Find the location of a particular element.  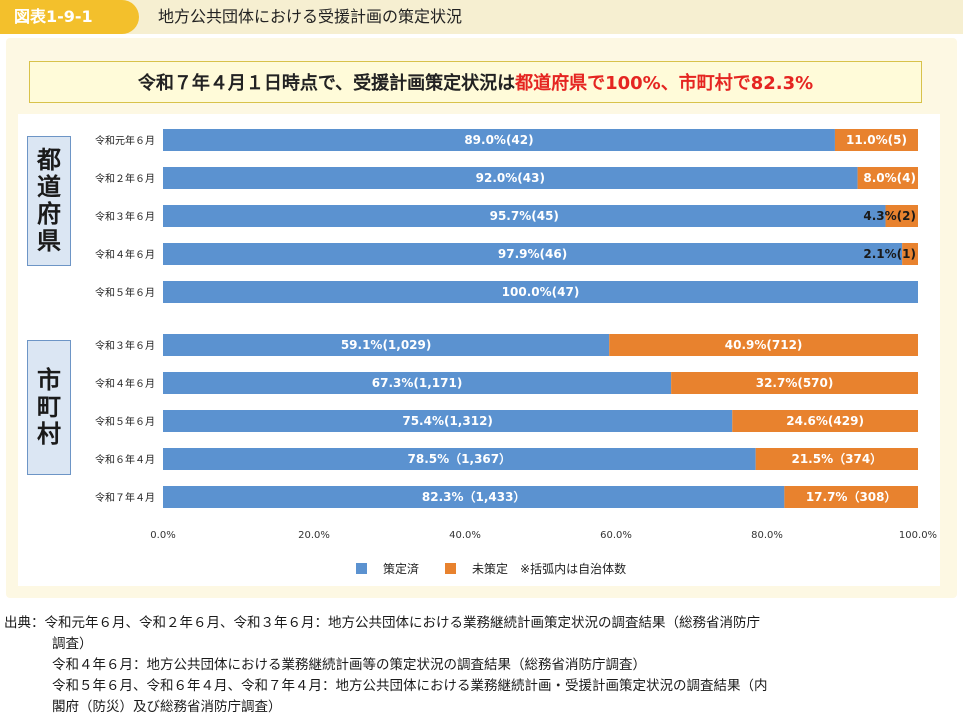

x-tick-label: 100.0% is located at coordinates (918, 535).